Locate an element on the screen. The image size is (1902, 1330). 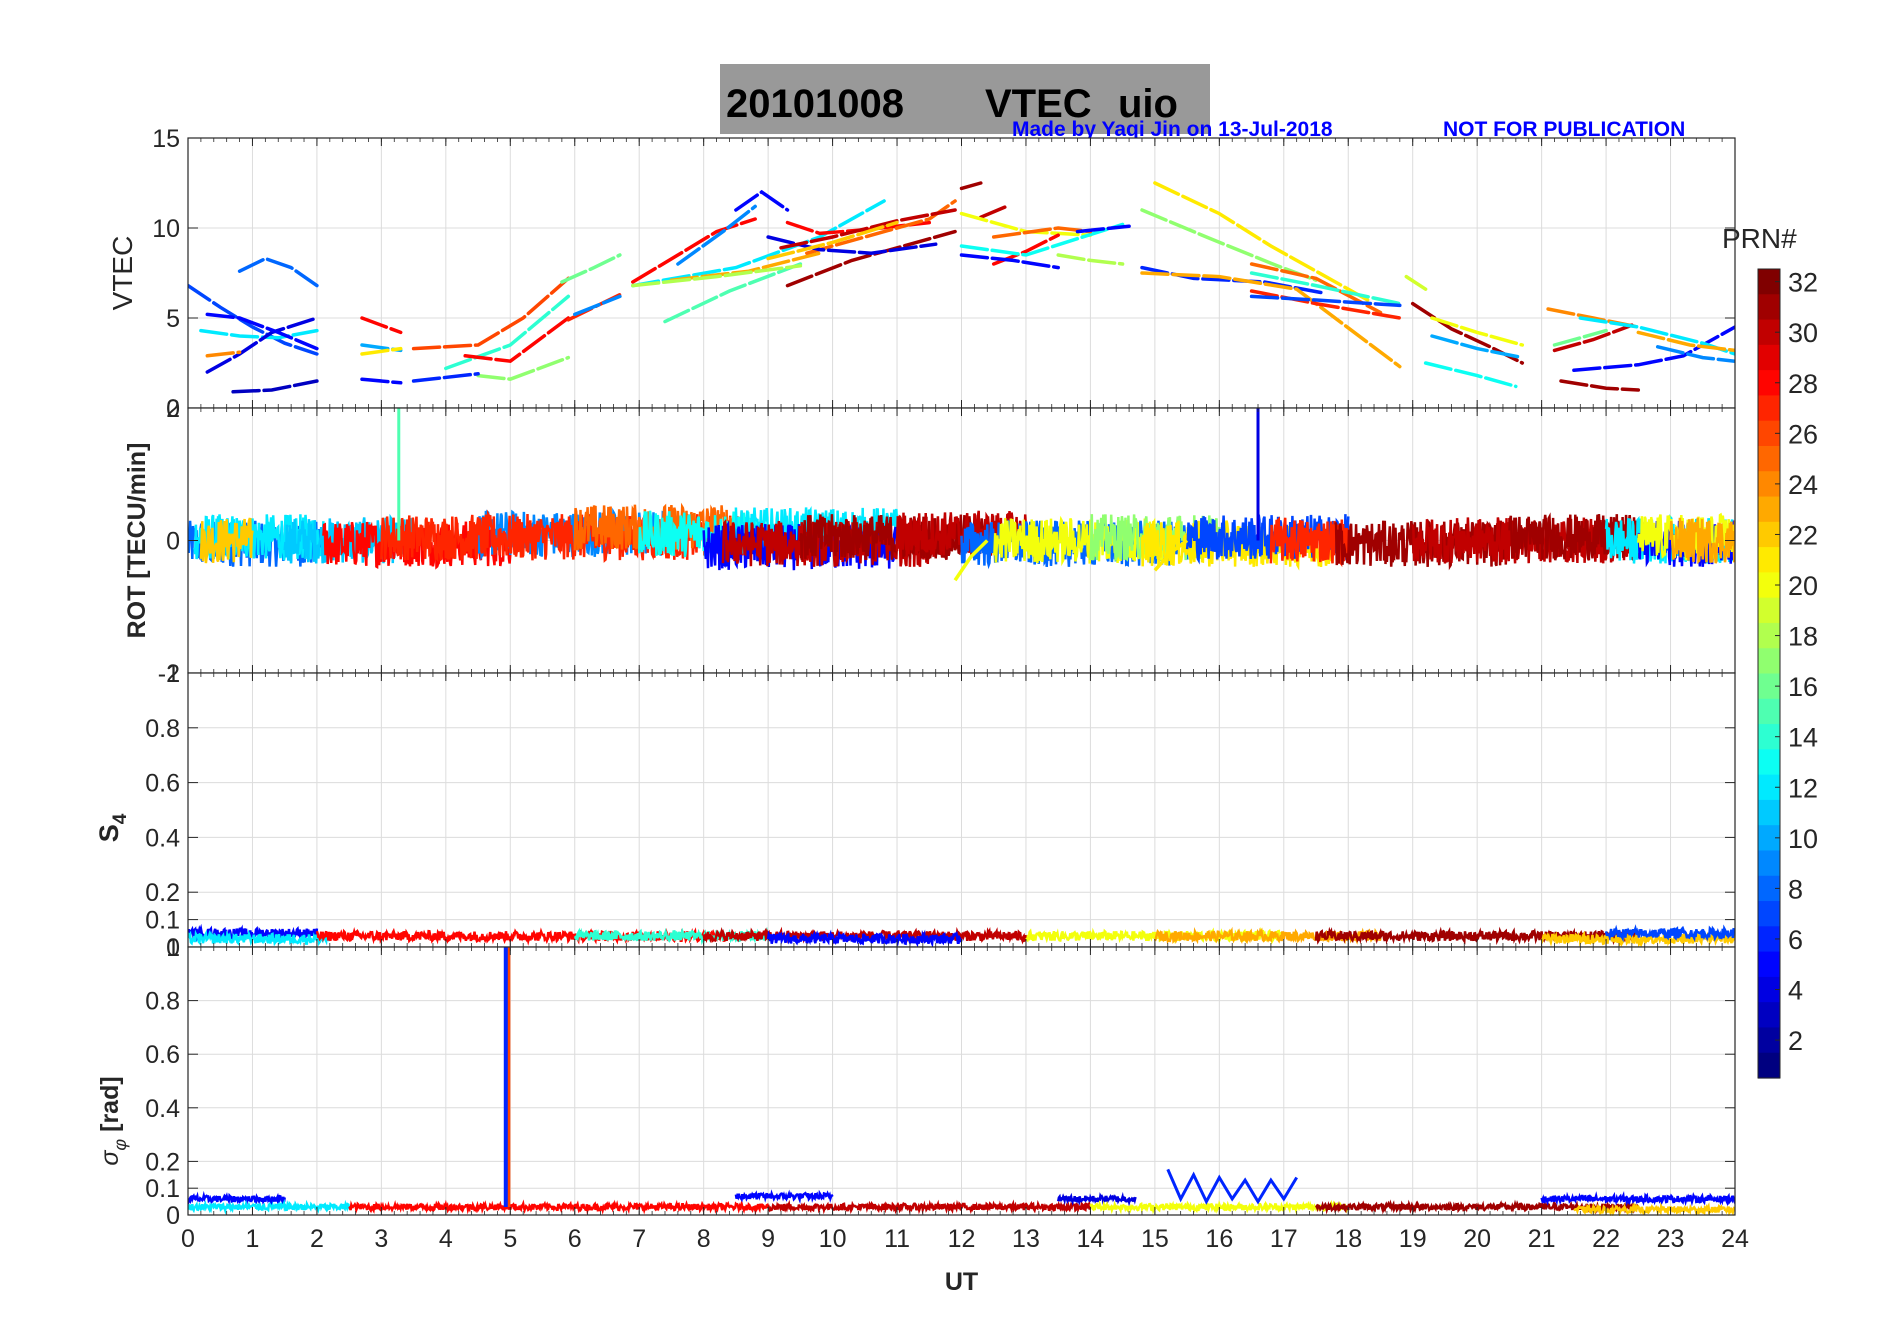
publication-notice: NOT FOR PUBLICATION is located at coordinates (1564, 129).